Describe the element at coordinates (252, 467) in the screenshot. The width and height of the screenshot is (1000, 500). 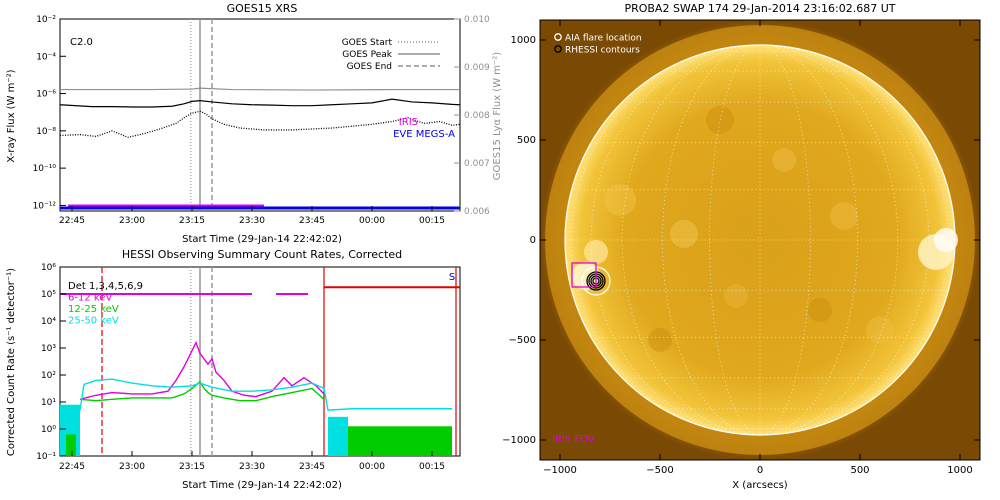
I see `hessi-xtick-label: 23:30` at that location.